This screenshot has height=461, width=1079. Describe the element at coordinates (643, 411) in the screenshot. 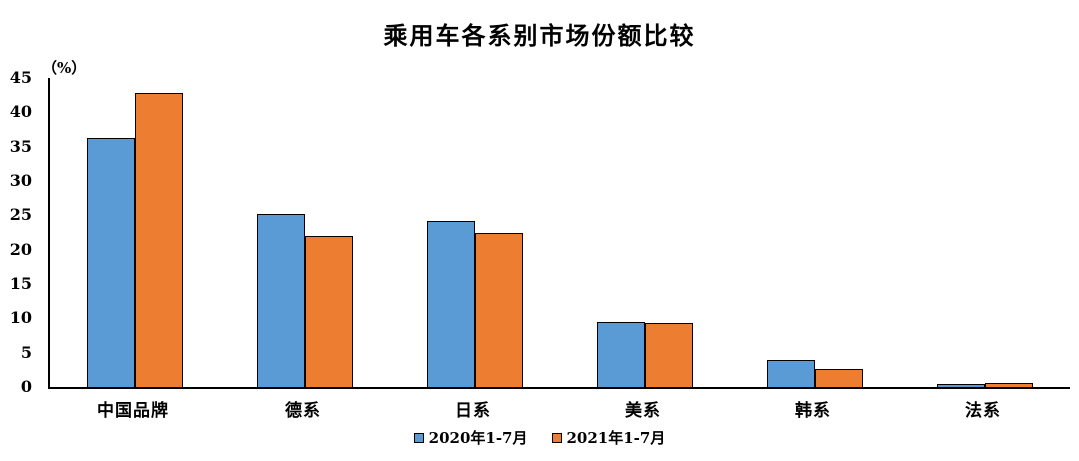

I see `category-label-4: 美系` at that location.